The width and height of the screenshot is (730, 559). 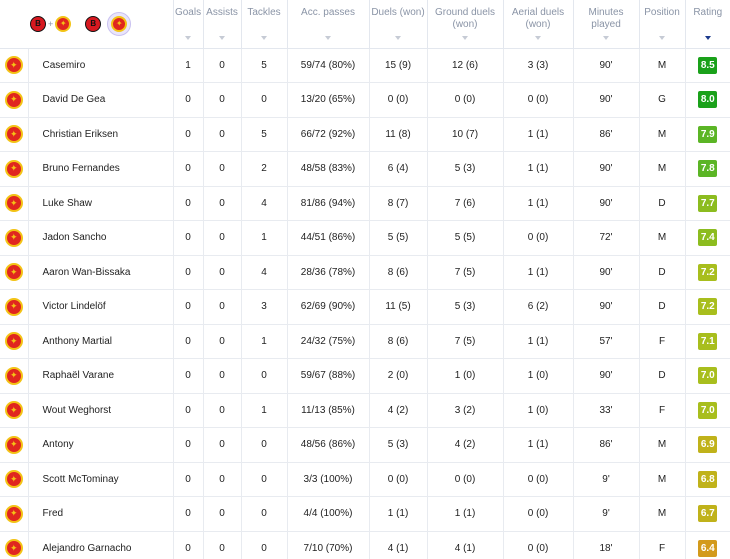 What do you see at coordinates (101, 134) in the screenshot?
I see `player-name: Christian Eriksen` at bounding box center [101, 134].